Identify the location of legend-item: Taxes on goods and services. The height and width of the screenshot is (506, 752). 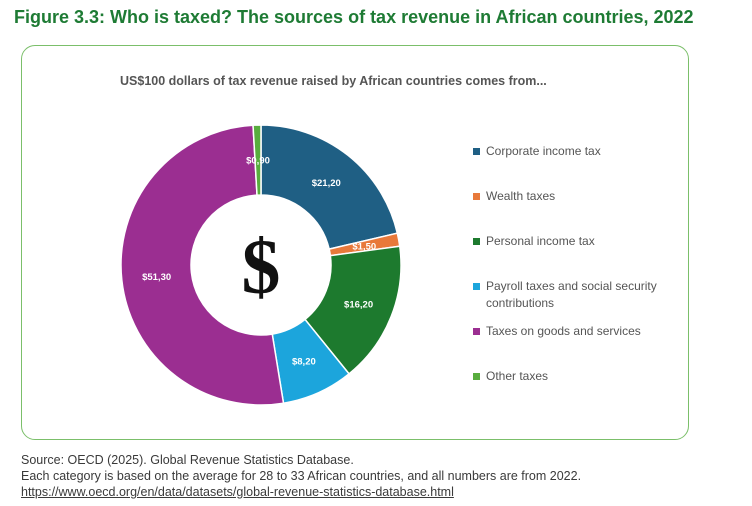
(573, 331).